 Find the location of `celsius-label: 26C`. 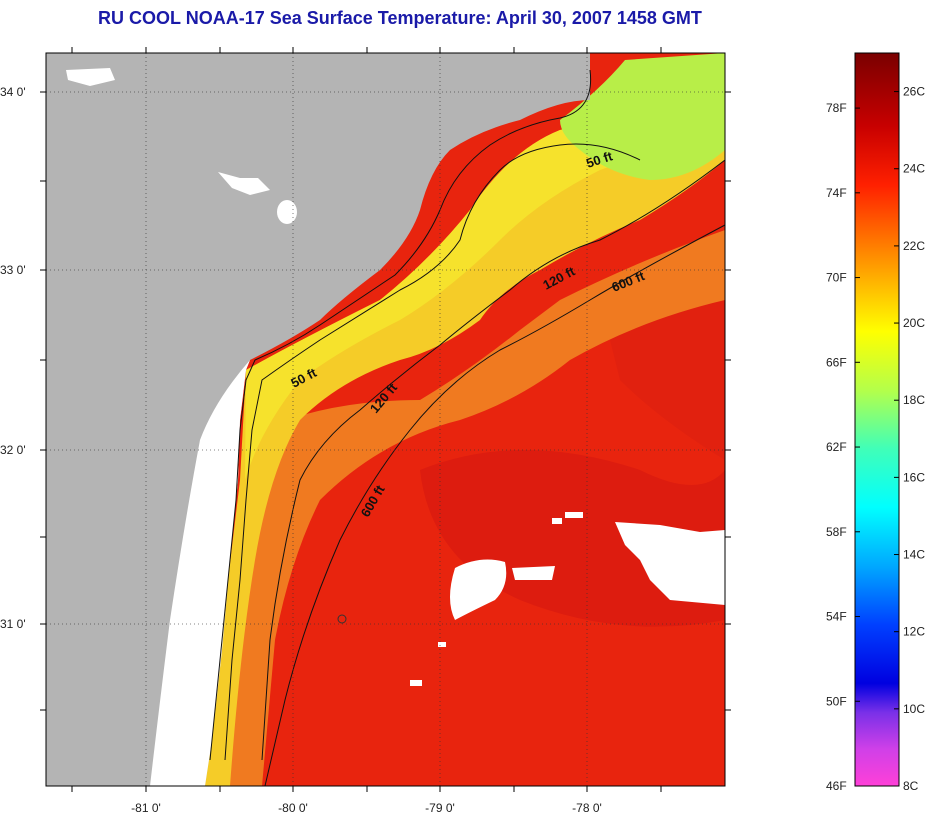

celsius-label: 26C is located at coordinates (914, 92).